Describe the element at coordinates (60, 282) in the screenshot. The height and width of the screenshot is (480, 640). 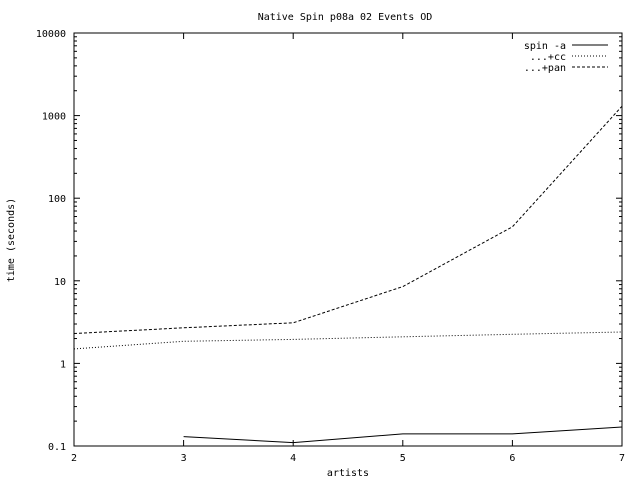
I see `y-tick-label: 10` at that location.